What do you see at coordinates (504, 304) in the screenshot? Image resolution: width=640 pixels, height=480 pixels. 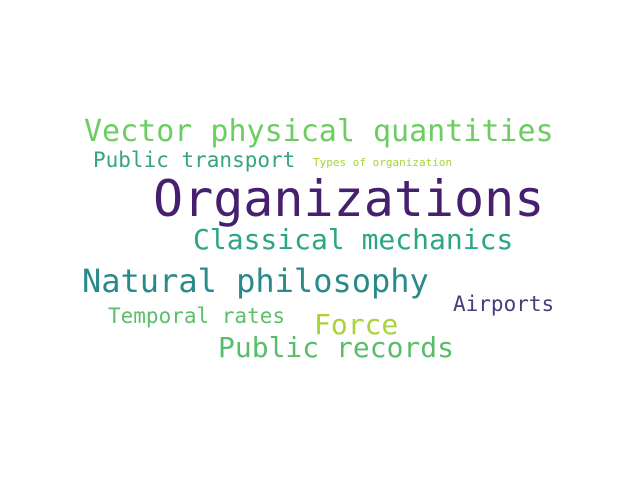 I see `word-airports: Airports` at bounding box center [504, 304].